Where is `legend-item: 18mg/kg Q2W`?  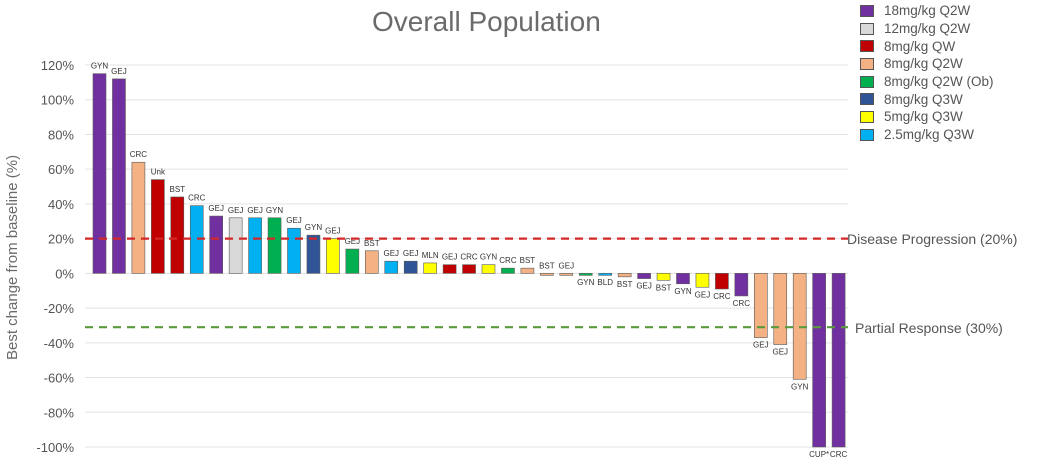
legend-item: 18mg/kg Q2W is located at coordinates (927, 11).